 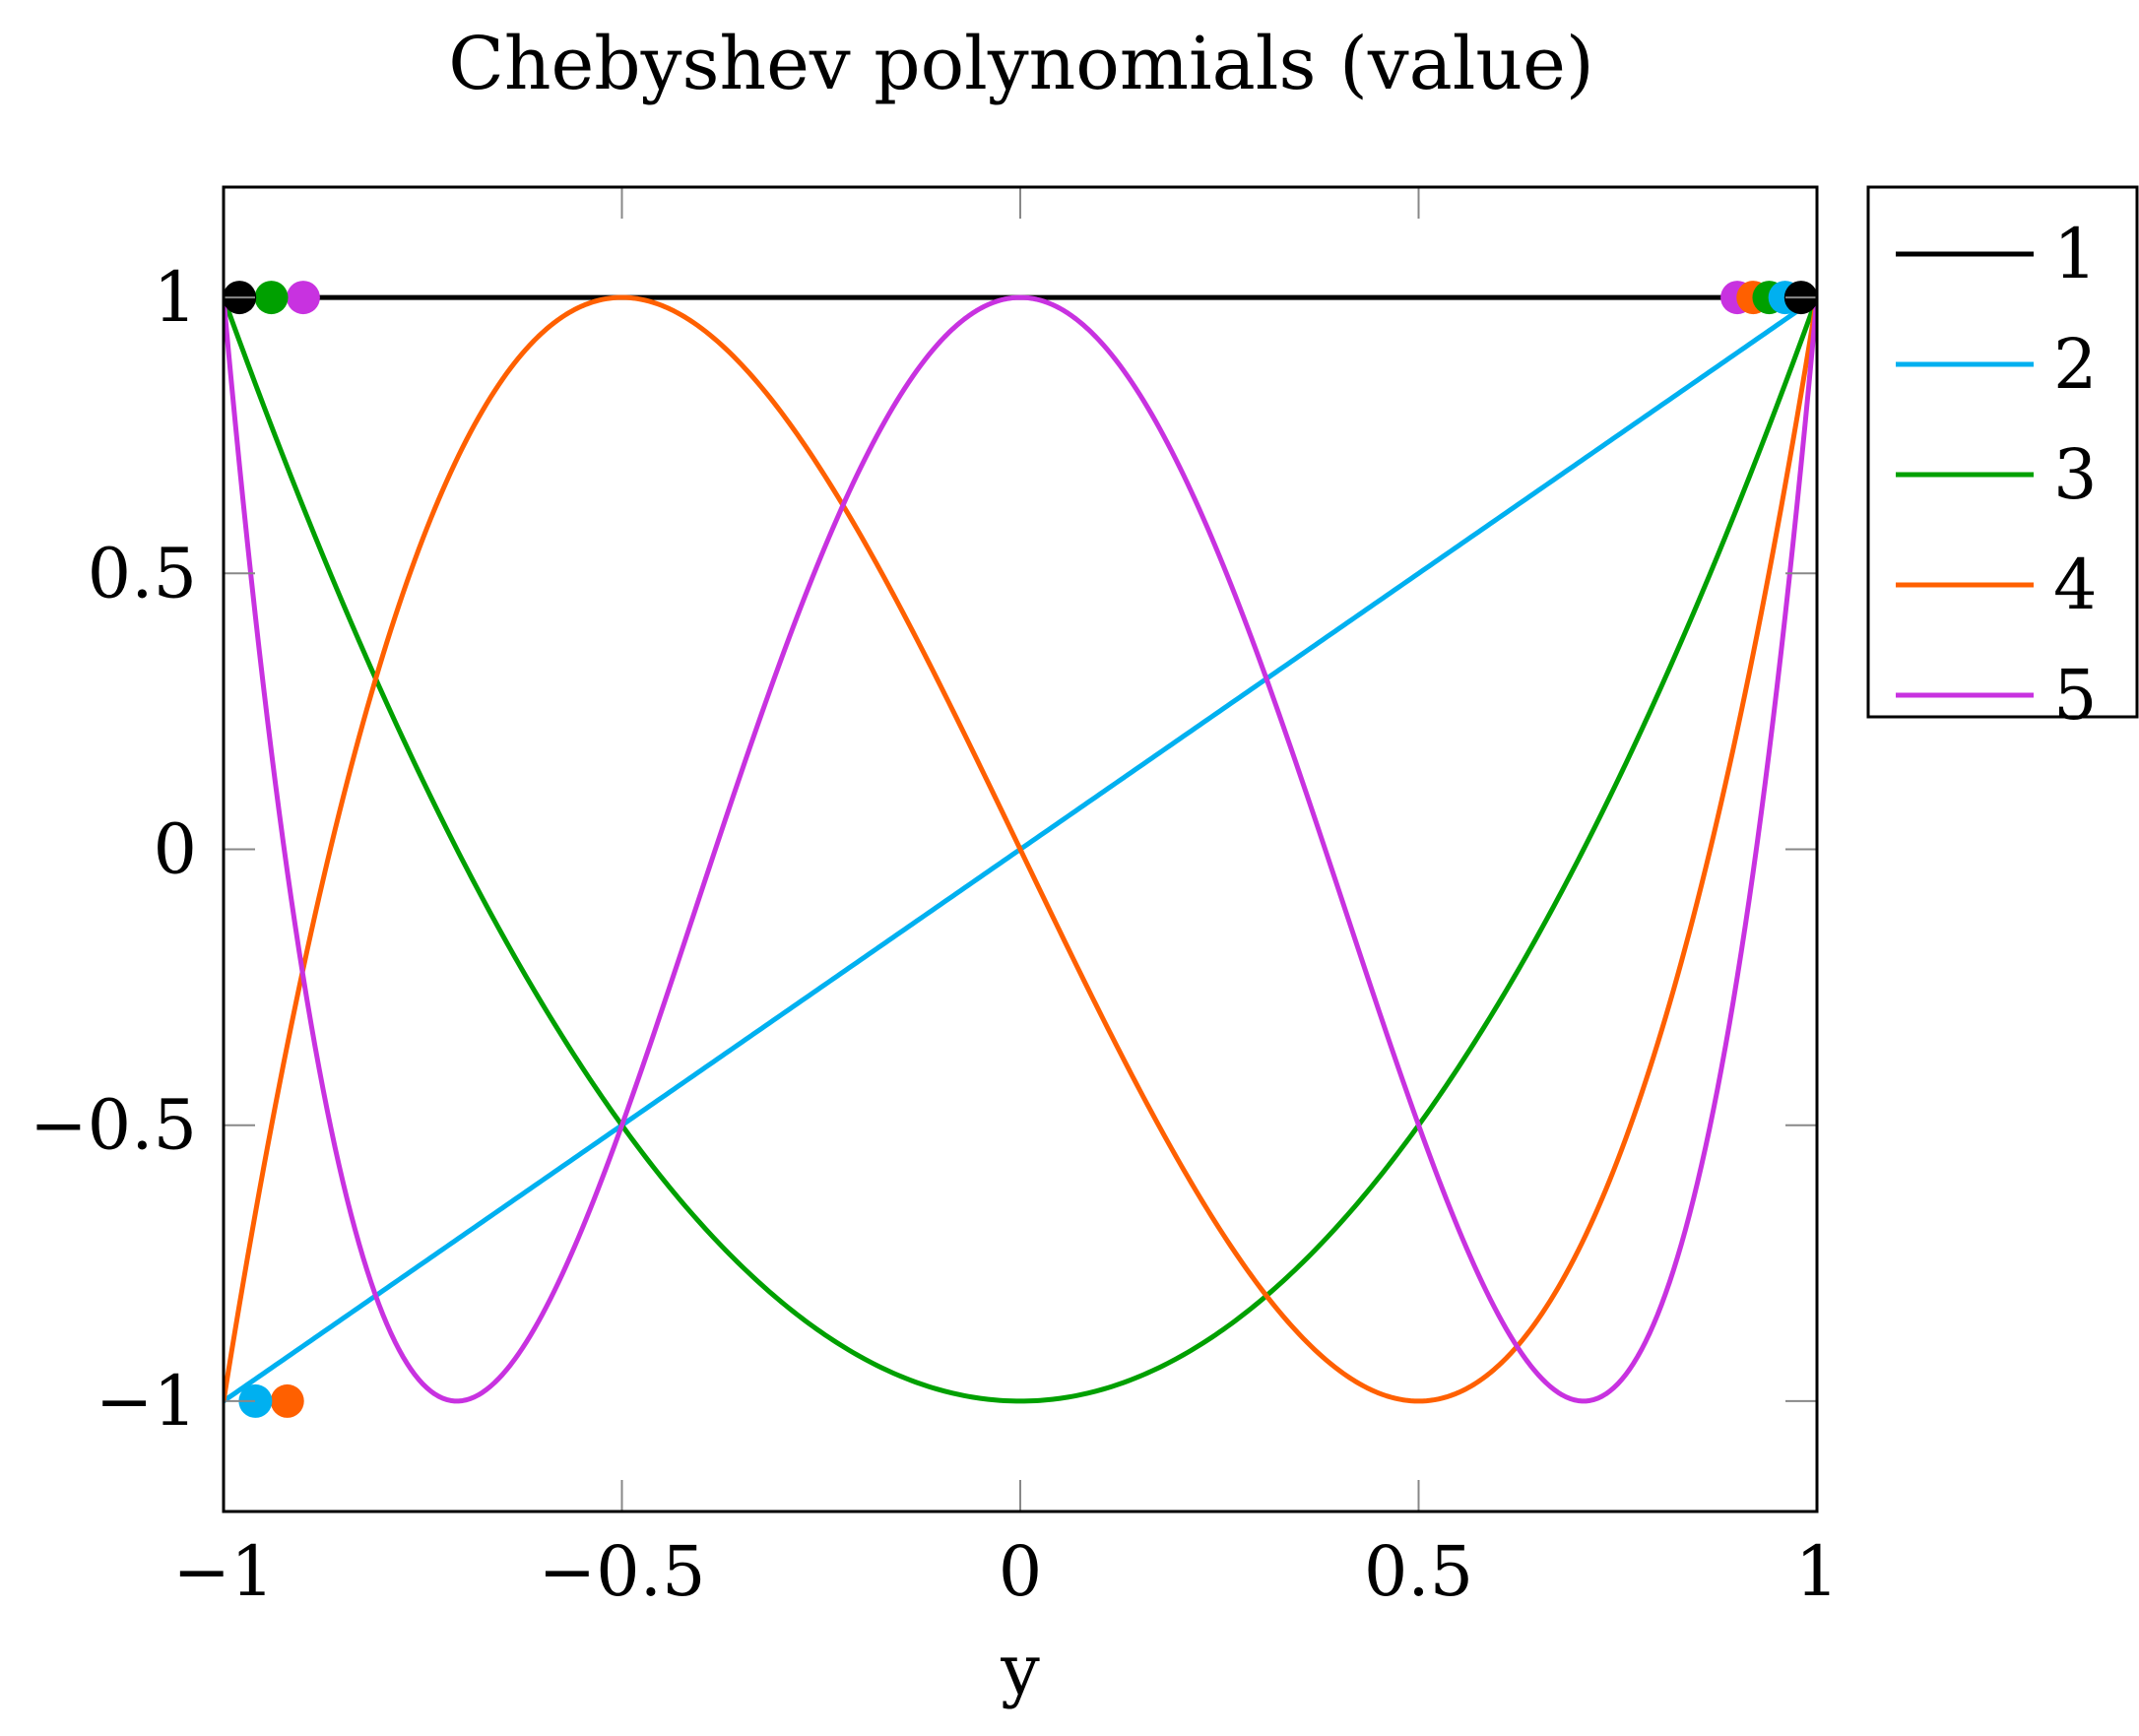 I want to click on x-tick-labels: −1 −0.5 0 0.5 1, so click(x=1006, y=1572).